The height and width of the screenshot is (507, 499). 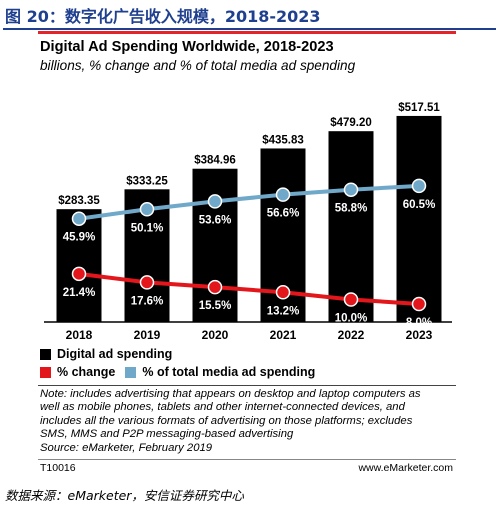 I want to click on share-series-data-label: 56.6%, so click(x=283, y=214).